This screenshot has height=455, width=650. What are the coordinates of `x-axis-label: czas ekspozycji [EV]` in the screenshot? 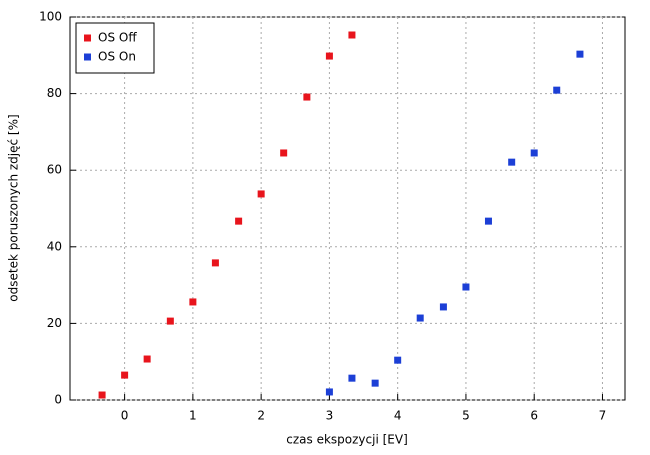 It's located at (347, 440).